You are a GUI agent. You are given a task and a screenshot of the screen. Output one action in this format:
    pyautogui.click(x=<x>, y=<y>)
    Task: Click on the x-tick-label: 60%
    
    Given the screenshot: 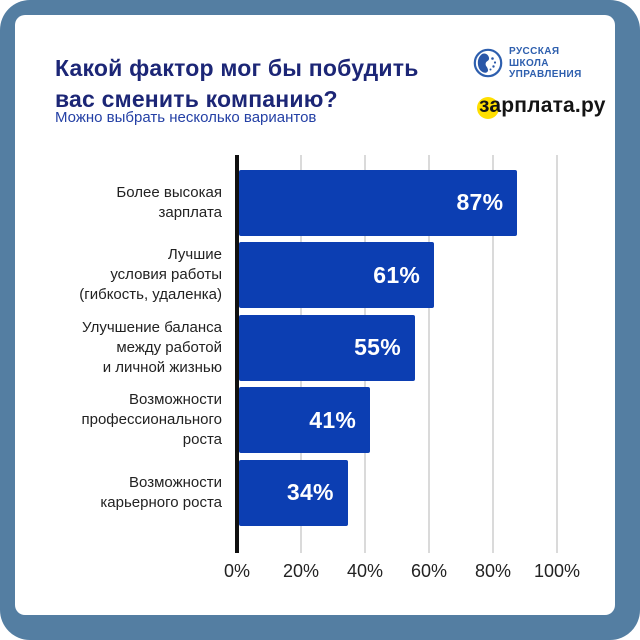 What is the action you would take?
    pyautogui.click(x=429, y=571)
    